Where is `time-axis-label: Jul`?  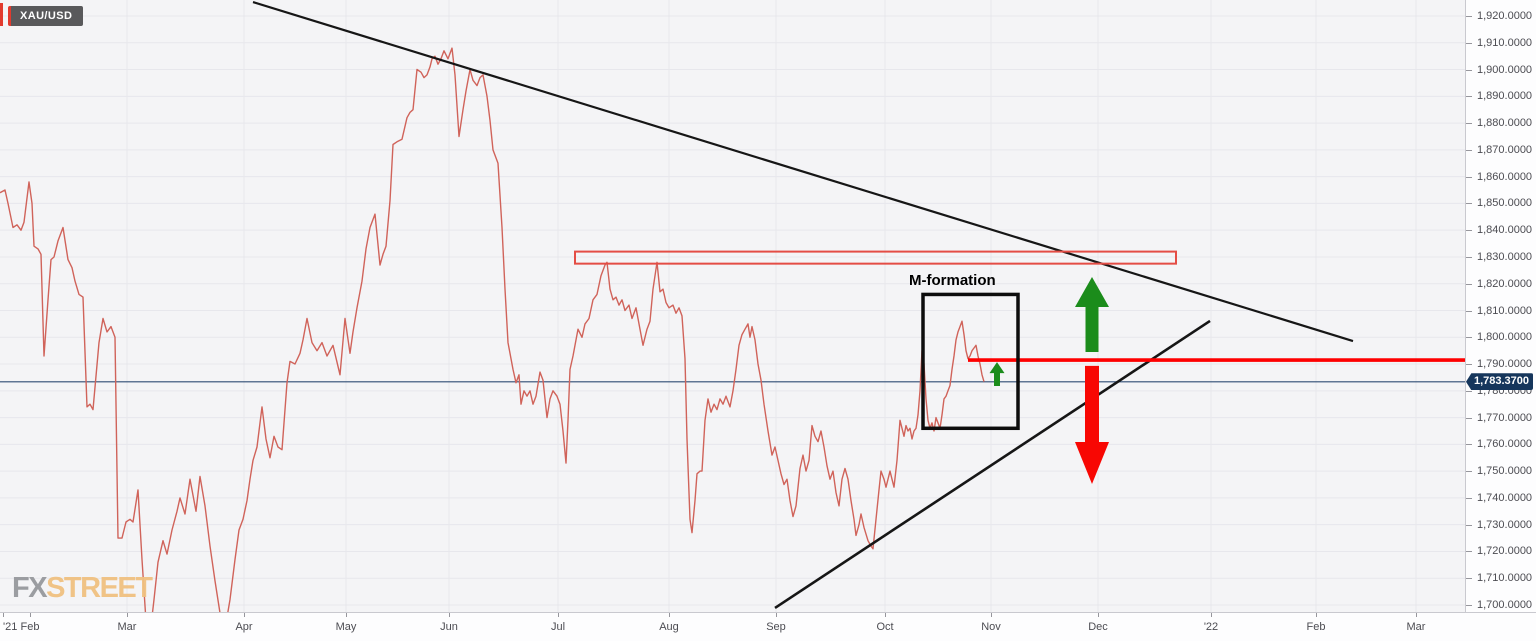
time-axis-label: Jul is located at coordinates (558, 627).